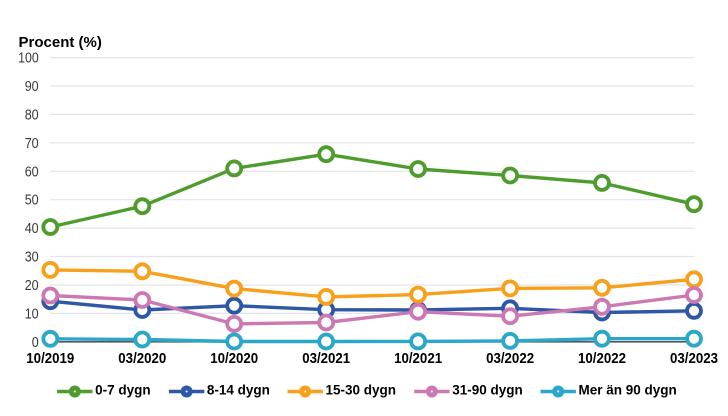 The height and width of the screenshot is (416, 728). Describe the element at coordinates (418, 359) in the screenshot. I see `svg-text: 10/2021` at that location.